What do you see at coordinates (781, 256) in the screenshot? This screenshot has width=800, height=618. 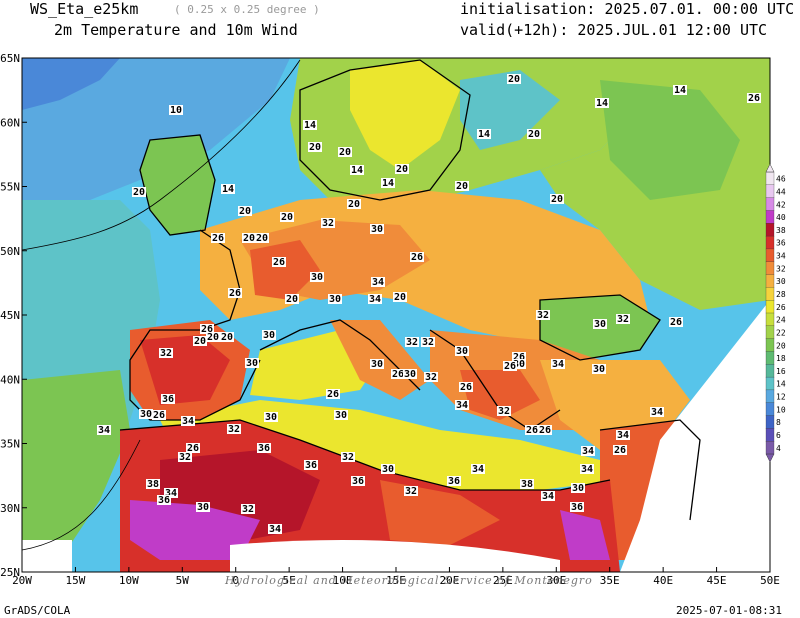 I see `colorbar-level-label: 34` at bounding box center [781, 256].